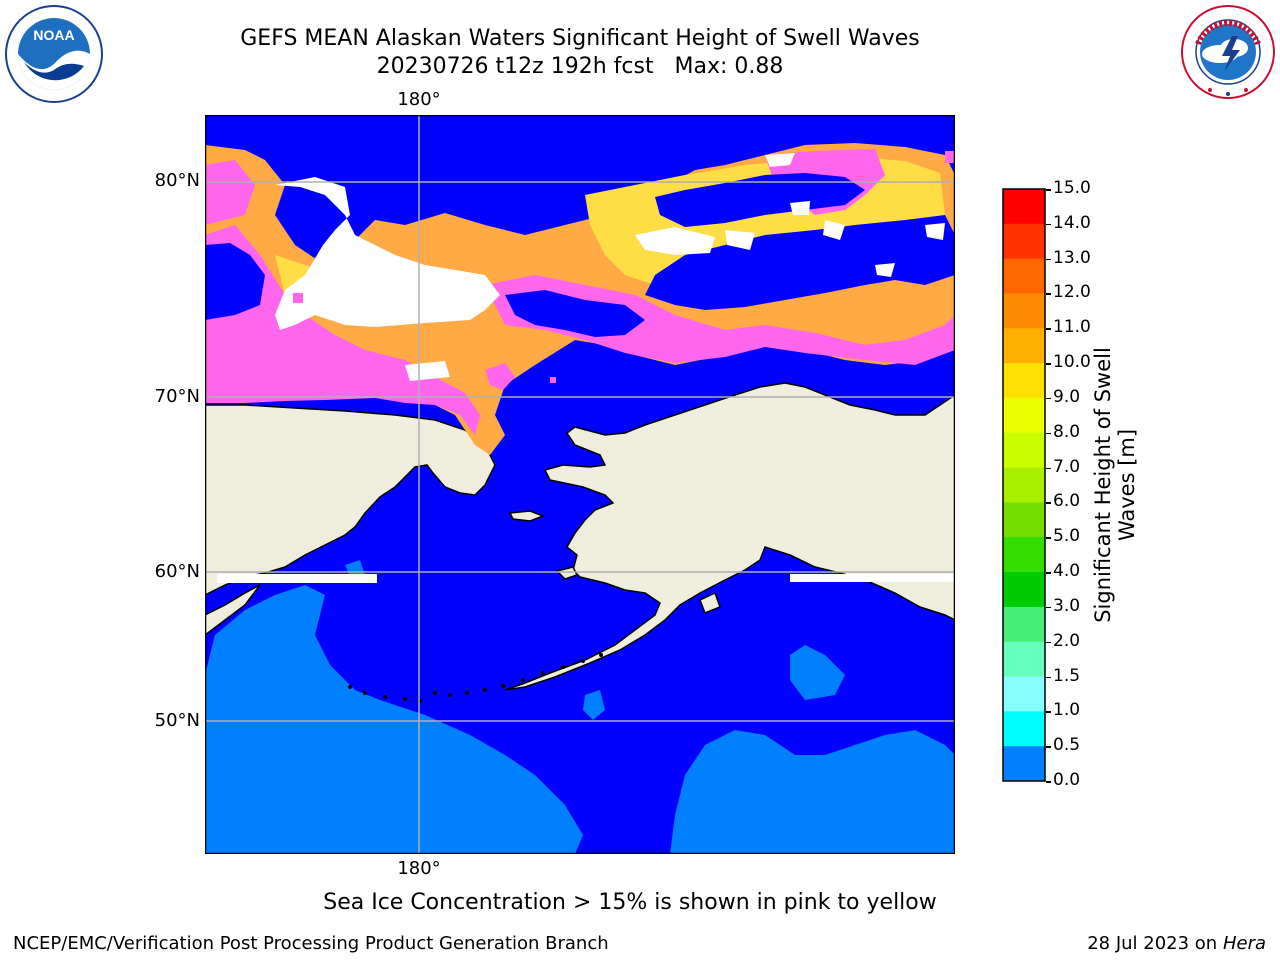 The height and width of the screenshot is (960, 1280). Describe the element at coordinates (1103, 485) in the screenshot. I see `colorbar-title-line1: Significant Height of Swell` at that location.